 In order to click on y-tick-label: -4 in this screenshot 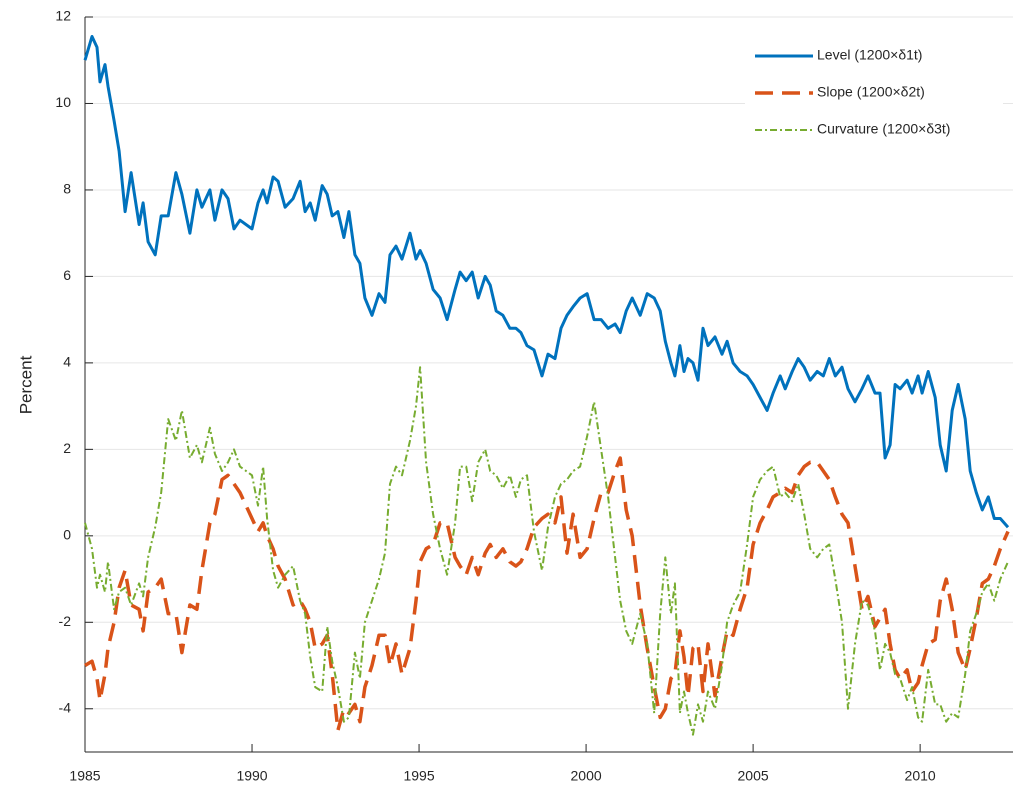, I will do `click(65, 707)`.